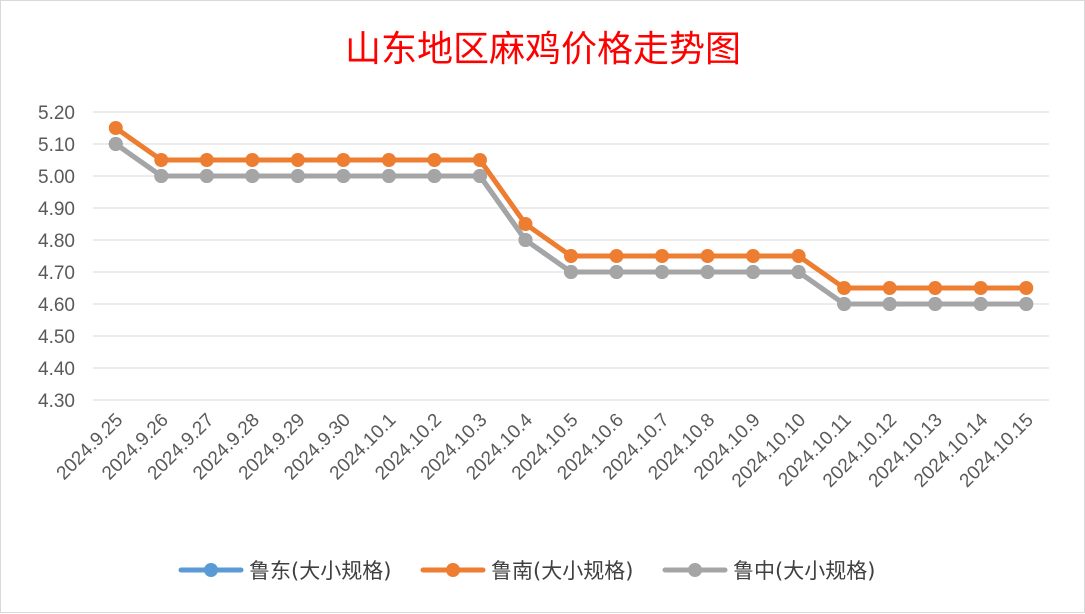  What do you see at coordinates (56, 113) in the screenshot?
I see `y-tick-label: 5.20` at bounding box center [56, 113].